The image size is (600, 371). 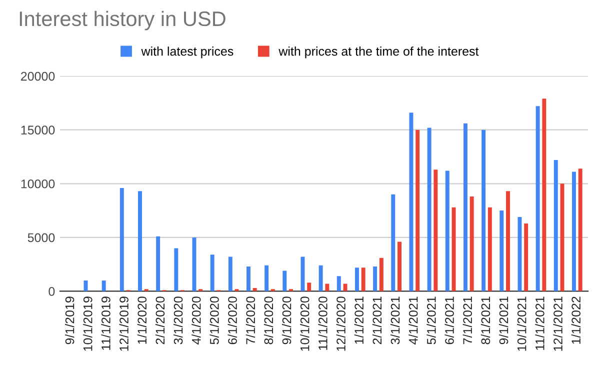 I want to click on x-tick-label: 3/1/2021, so click(x=395, y=320).